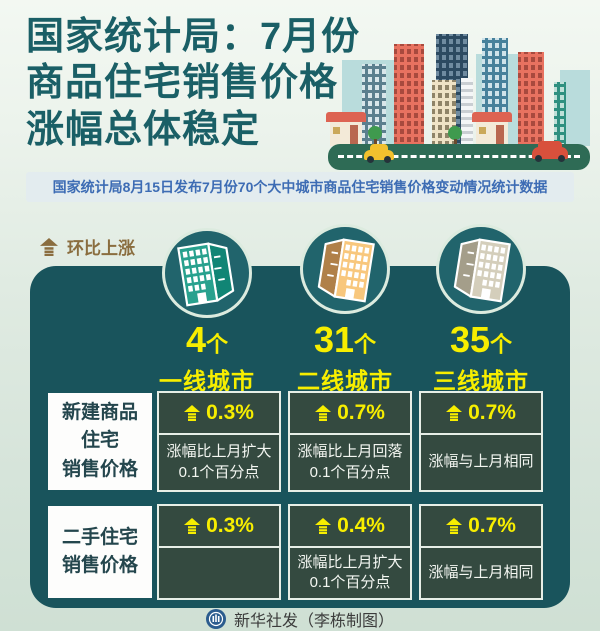  What do you see at coordinates (531, 96) in the screenshot?
I see `building-red-right` at bounding box center [531, 96].